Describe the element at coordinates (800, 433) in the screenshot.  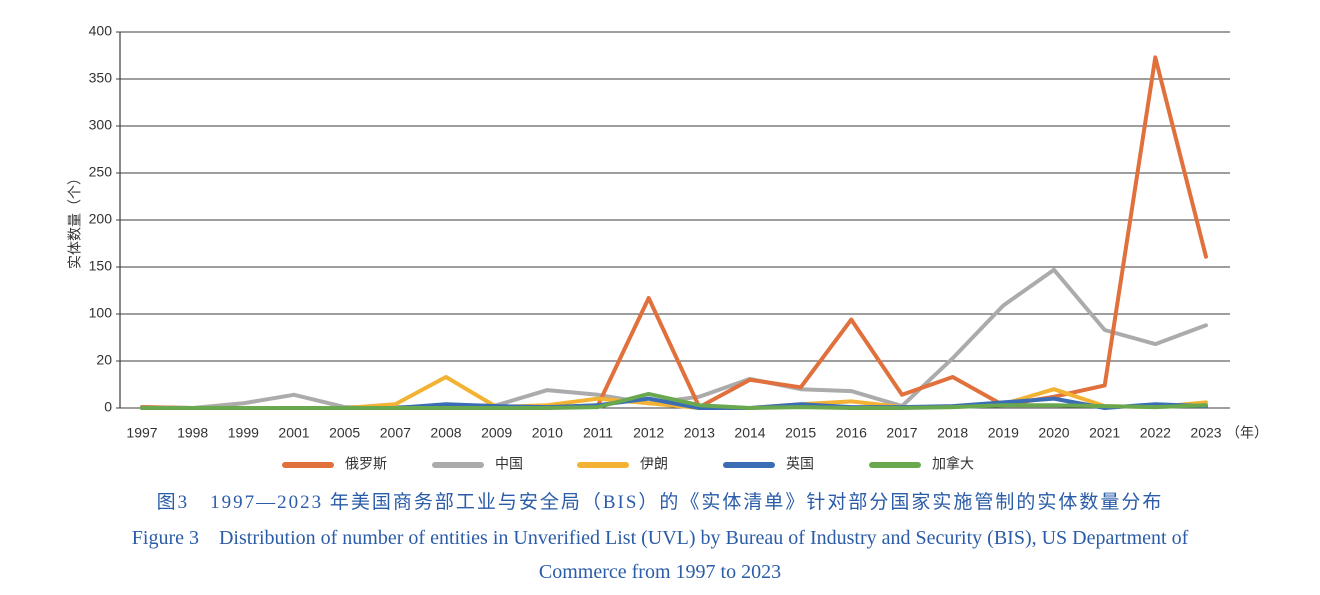
I see `x-tick-label: 2015` at that location.